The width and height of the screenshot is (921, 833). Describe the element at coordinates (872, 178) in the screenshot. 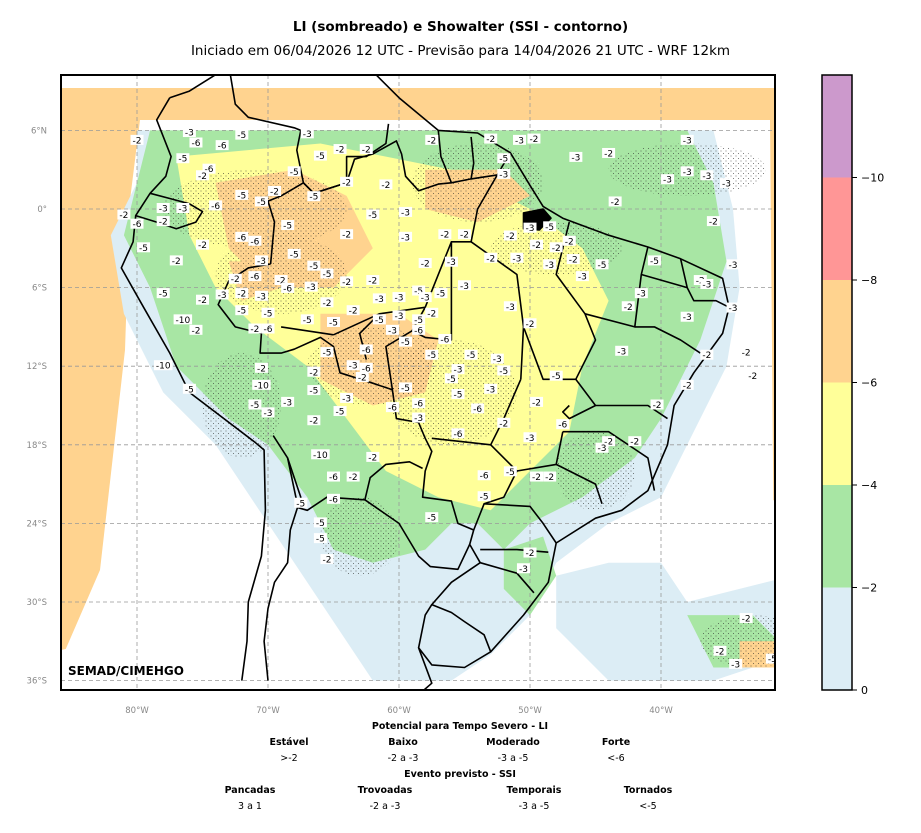

I see `colorbar-tick-label: −10` at that location.